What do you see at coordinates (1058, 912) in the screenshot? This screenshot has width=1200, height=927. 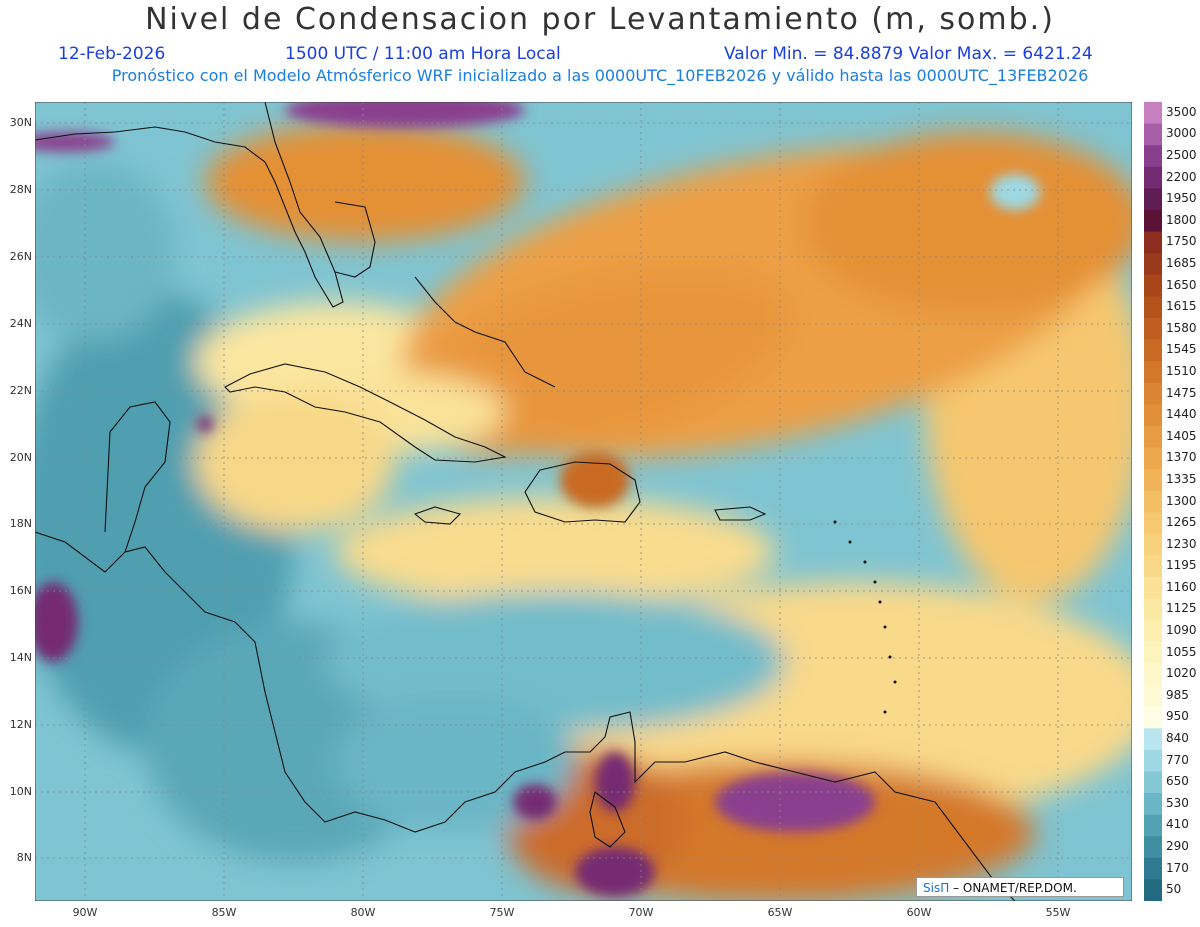 I see `lon-label-55w: 55W` at bounding box center [1058, 912].